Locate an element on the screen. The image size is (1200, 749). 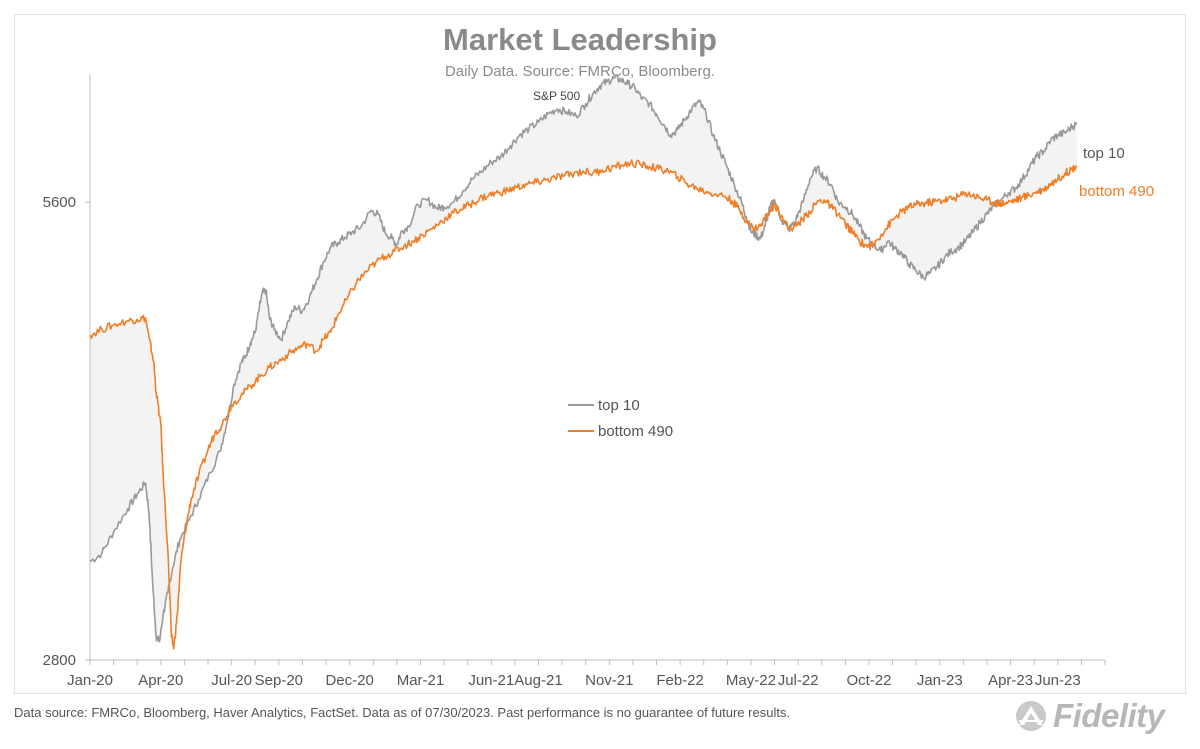
legend-swatch-top10 is located at coordinates (581, 405).